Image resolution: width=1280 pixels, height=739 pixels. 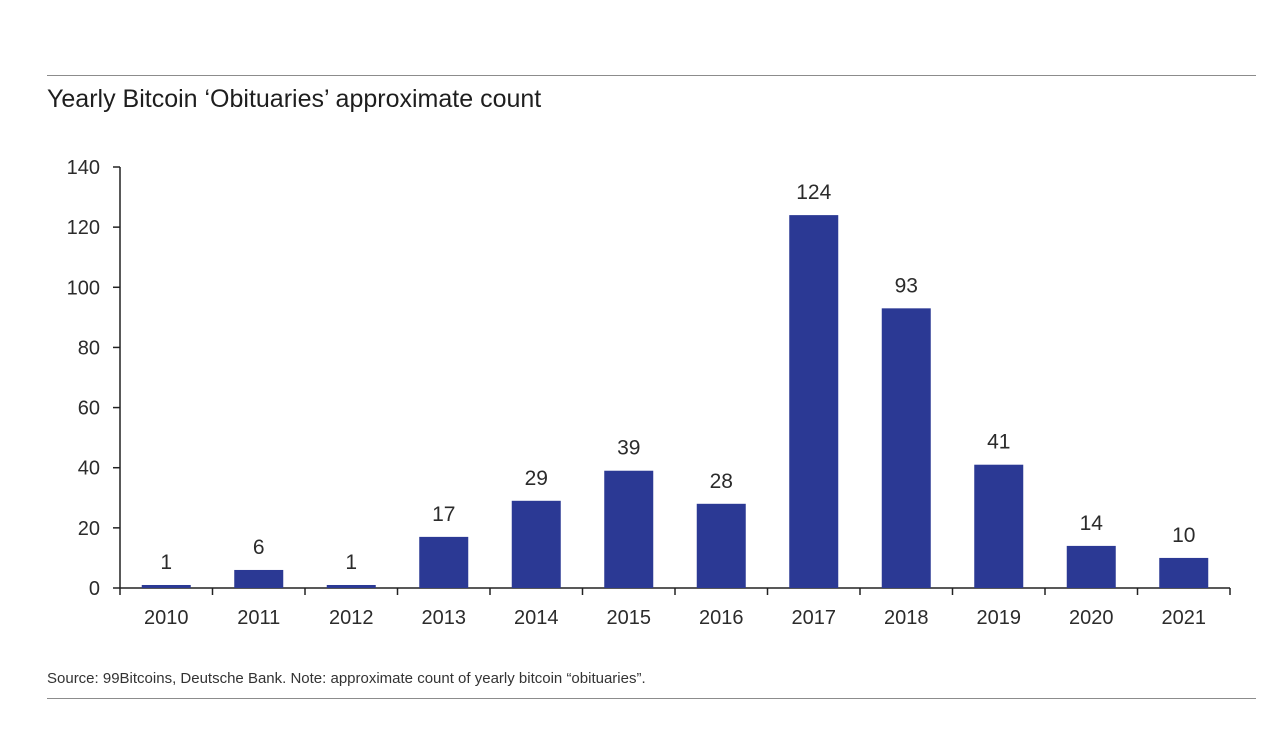 What do you see at coordinates (444, 618) in the screenshot?
I see `x-tick-label-2013: 2013` at bounding box center [444, 618].